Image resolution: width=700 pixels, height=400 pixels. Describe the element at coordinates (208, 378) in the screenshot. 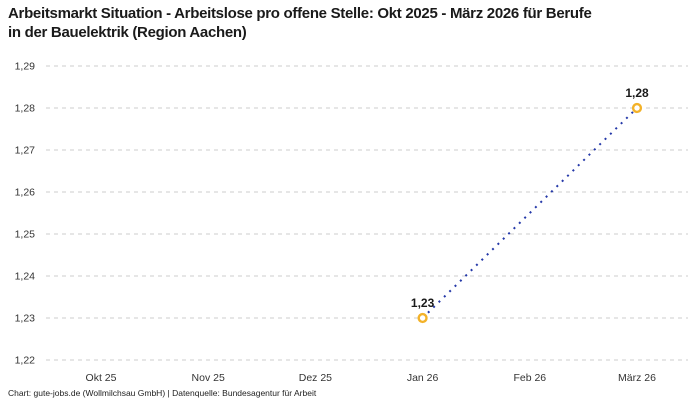

I see `x-axis-tick-label: Nov 25` at that location.